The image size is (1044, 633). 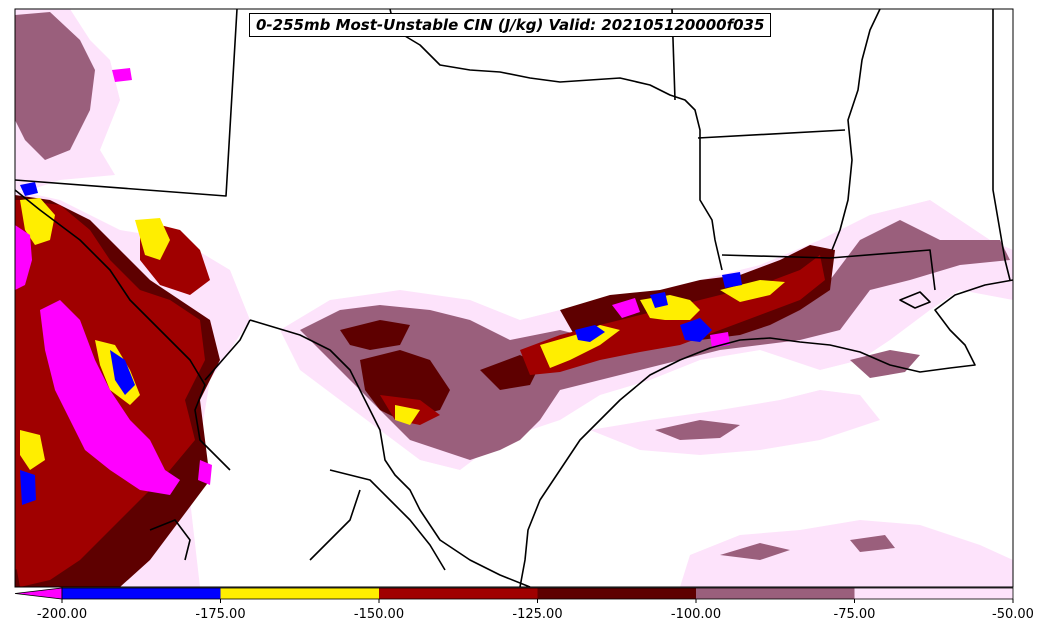 What do you see at coordinates (1013, 614) in the screenshot?
I see `colorbar-tick-label-6: -50.00` at bounding box center [1013, 614].